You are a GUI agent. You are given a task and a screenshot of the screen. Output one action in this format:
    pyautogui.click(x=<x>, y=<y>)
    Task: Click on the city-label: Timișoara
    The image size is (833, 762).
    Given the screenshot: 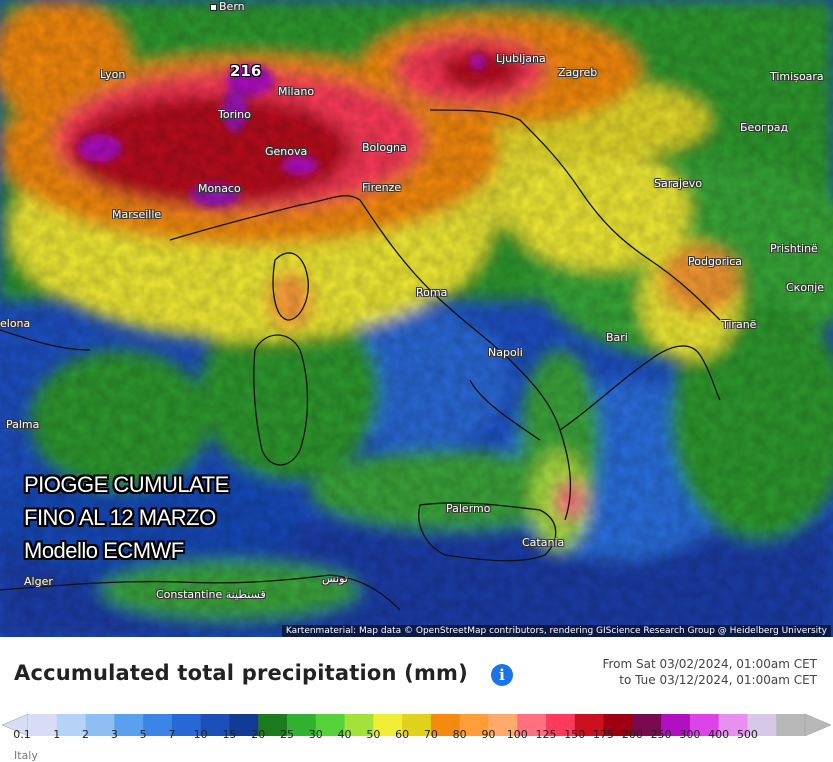 What is the action you would take?
    pyautogui.click(x=797, y=76)
    